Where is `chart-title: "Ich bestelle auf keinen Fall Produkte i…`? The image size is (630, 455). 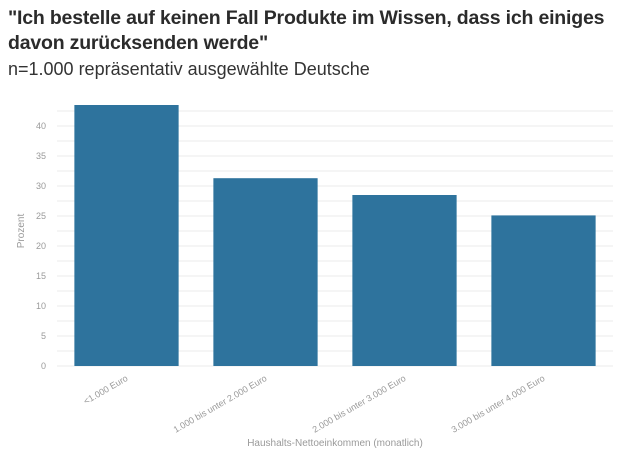
chart-title: "Ich bestelle auf keinen Fall Produkte i… is located at coordinates (306, 30).